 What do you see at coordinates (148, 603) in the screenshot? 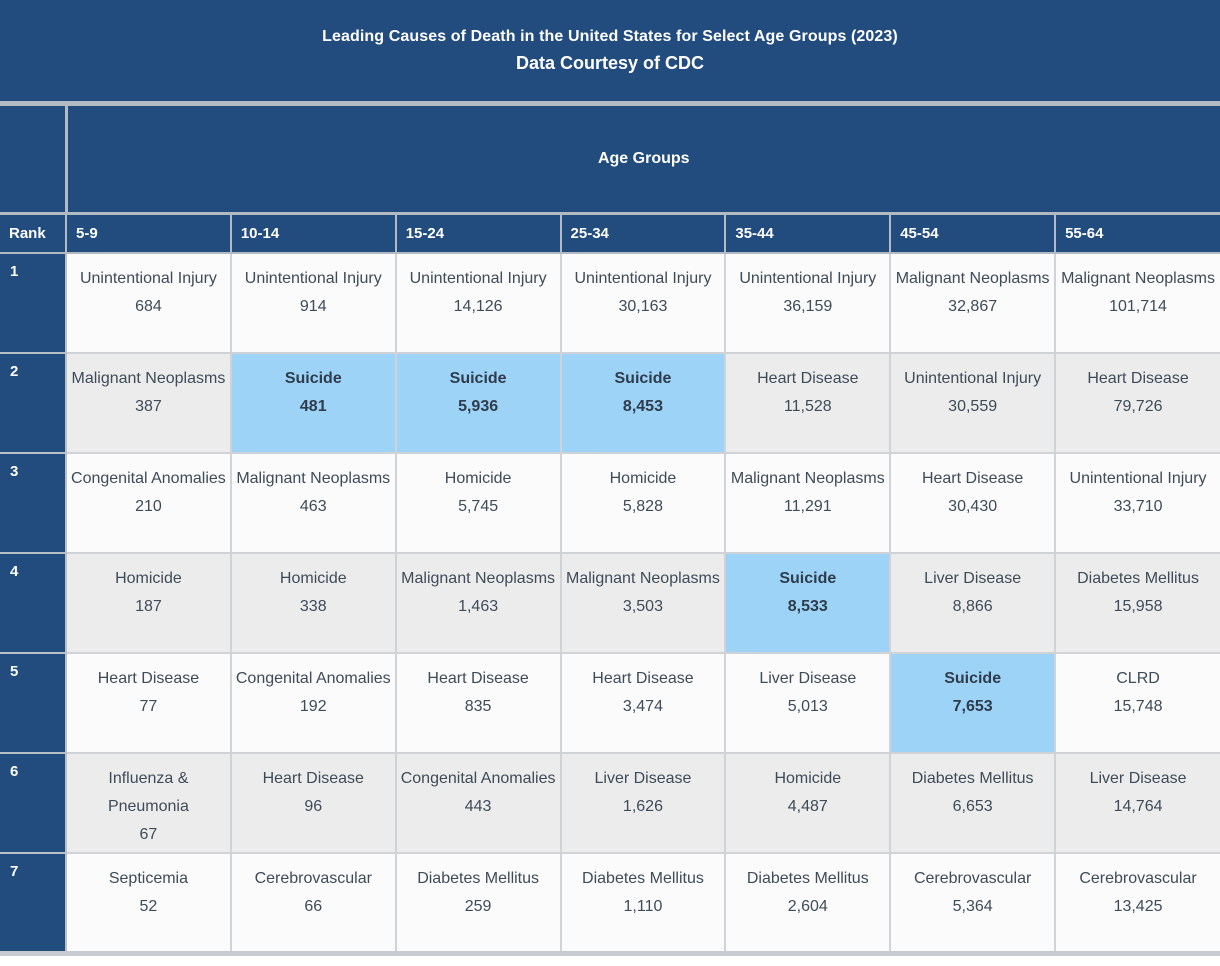
I see `cause-cell: Homicide 187` at bounding box center [148, 603].